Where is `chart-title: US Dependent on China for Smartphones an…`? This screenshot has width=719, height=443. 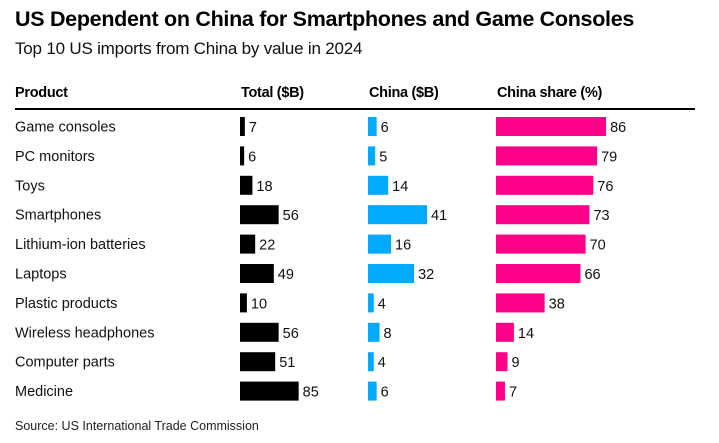
chart-title: US Dependent on China for Smartphones an… is located at coordinates (325, 19).